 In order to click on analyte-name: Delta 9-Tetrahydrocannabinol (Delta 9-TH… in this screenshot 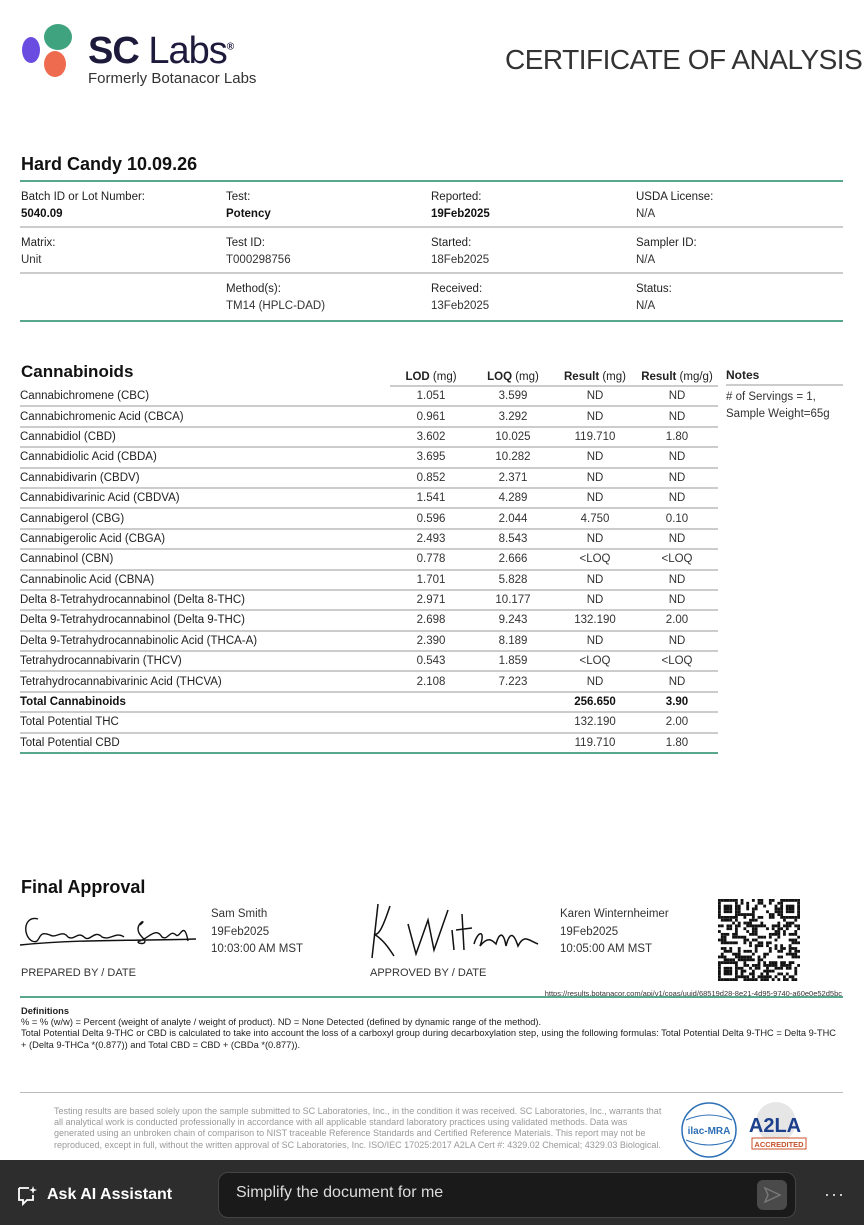, I will do `click(205, 621)`.